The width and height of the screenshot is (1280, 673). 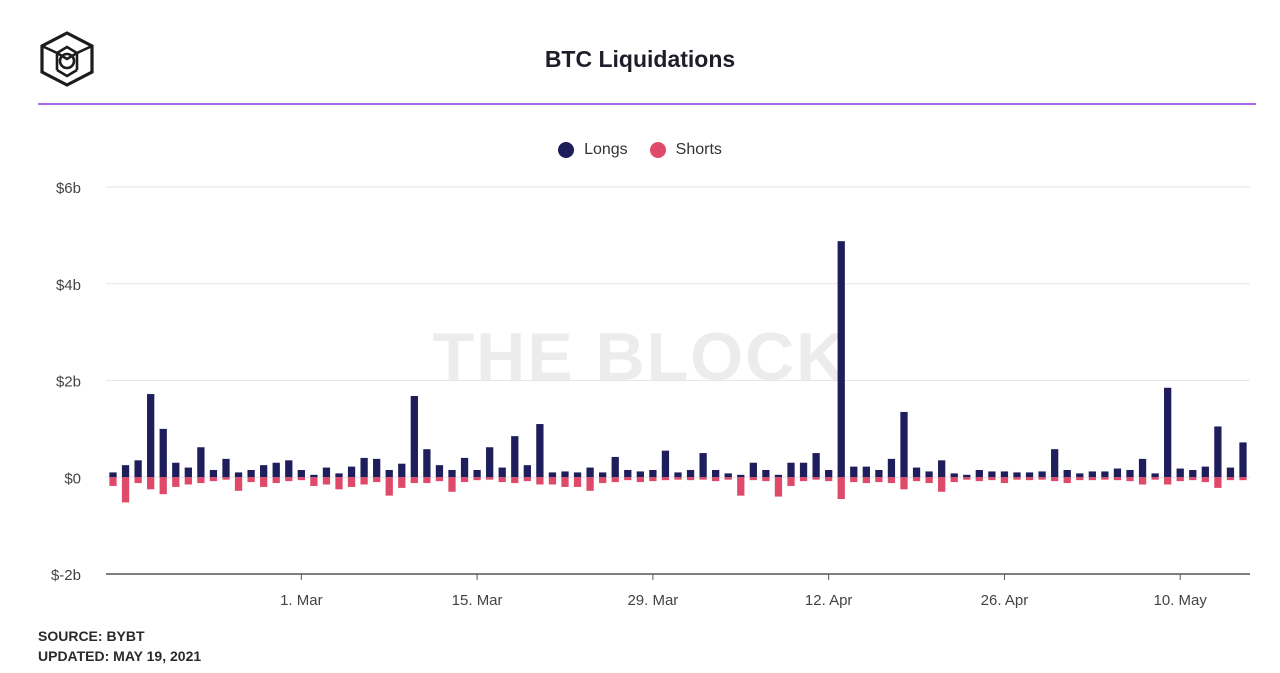 What do you see at coordinates (120, 656) in the screenshot?
I see `updated-note: UPDATED: MAY 19, 2021` at bounding box center [120, 656].